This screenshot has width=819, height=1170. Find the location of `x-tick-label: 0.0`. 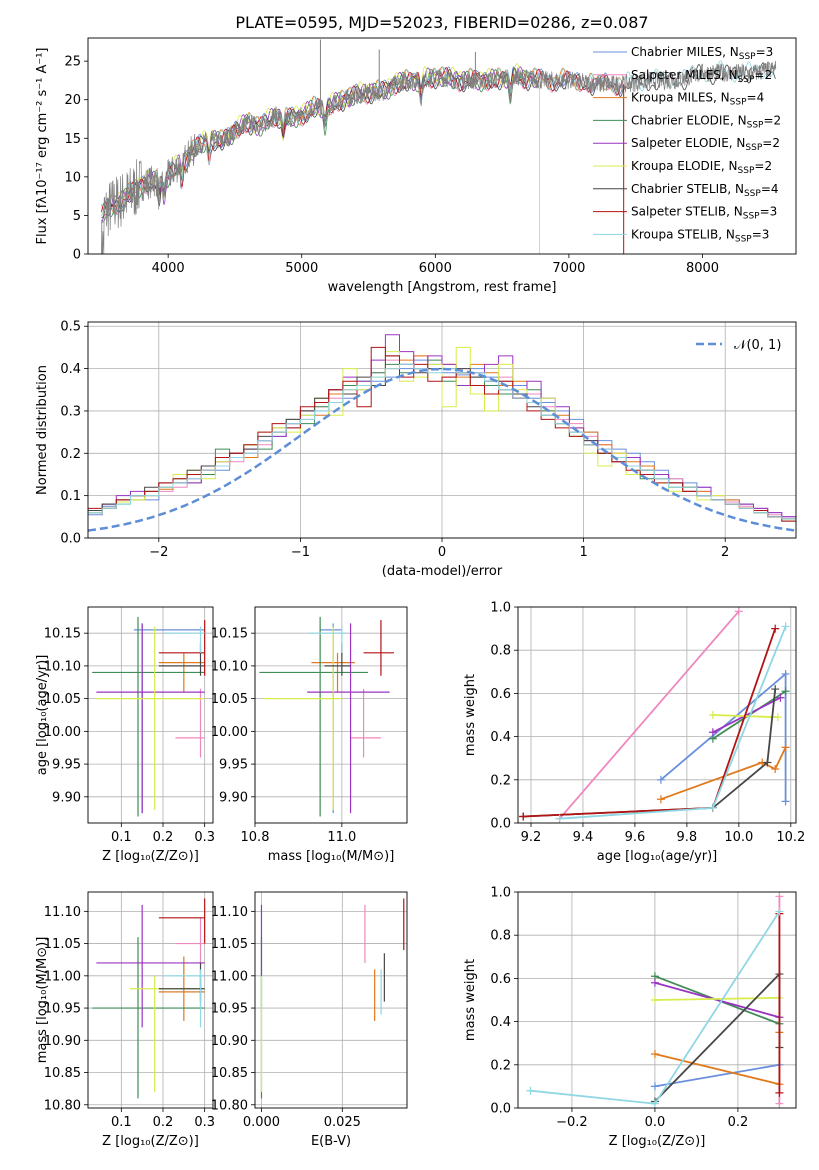

x-tick-label: 0.0 is located at coordinates (655, 1122).